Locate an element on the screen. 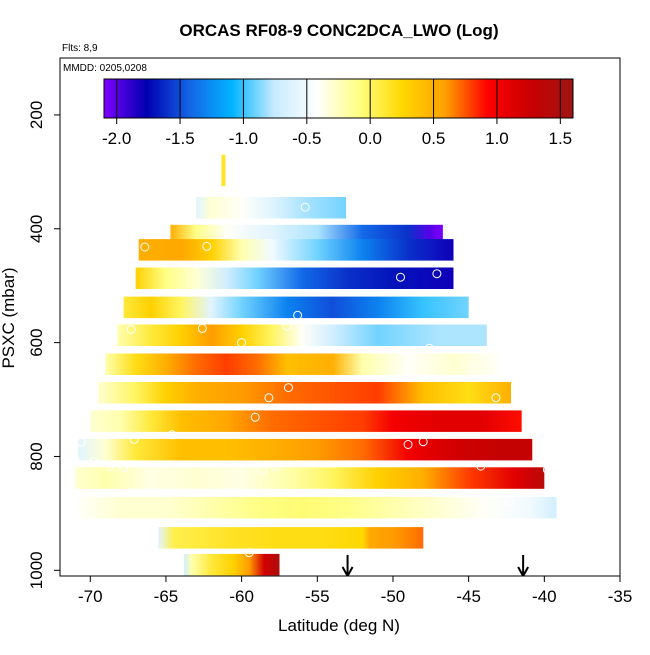  x-tick-label: -65 is located at coordinates (166, 596).